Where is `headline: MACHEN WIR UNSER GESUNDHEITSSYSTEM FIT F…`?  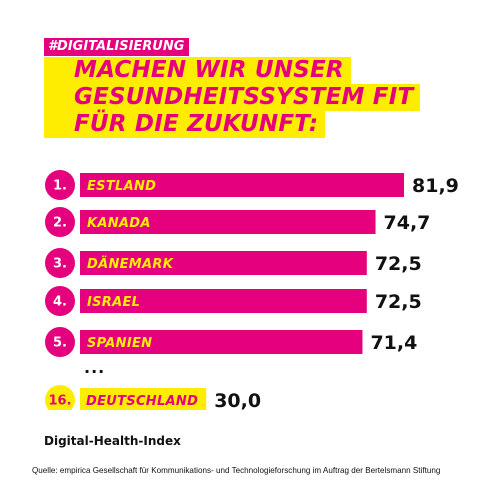 headline: MACHEN WIR UNSER GESUNDHEITSSYSTEM FIT F… is located at coordinates (254, 97).